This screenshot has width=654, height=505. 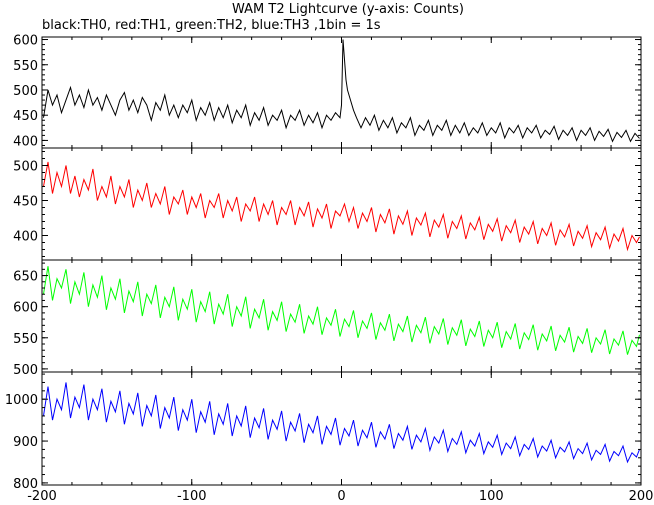 What do you see at coordinates (25, 91) in the screenshot?
I see `y-tick-label-0-2: 500` at bounding box center [25, 91].